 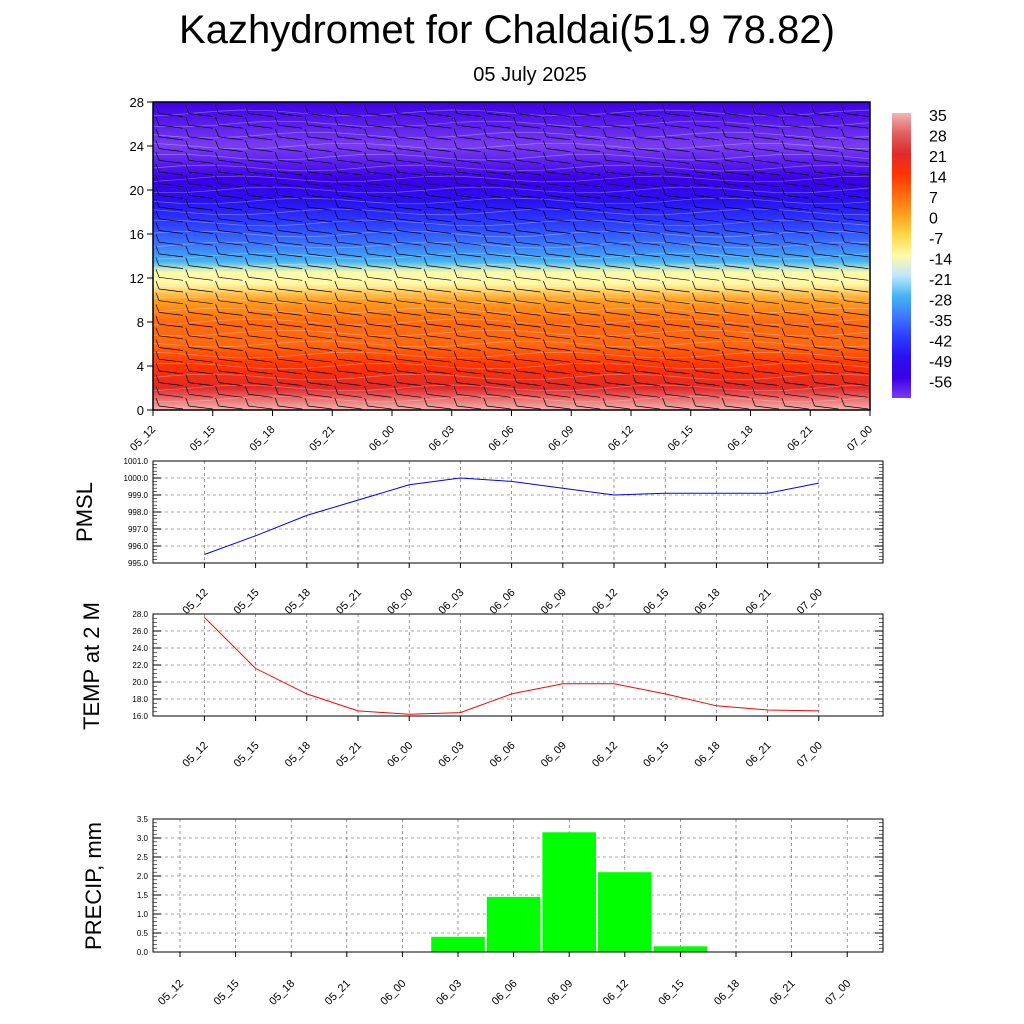 I want to click on y-tick-label: 996.0, so click(x=138, y=546).